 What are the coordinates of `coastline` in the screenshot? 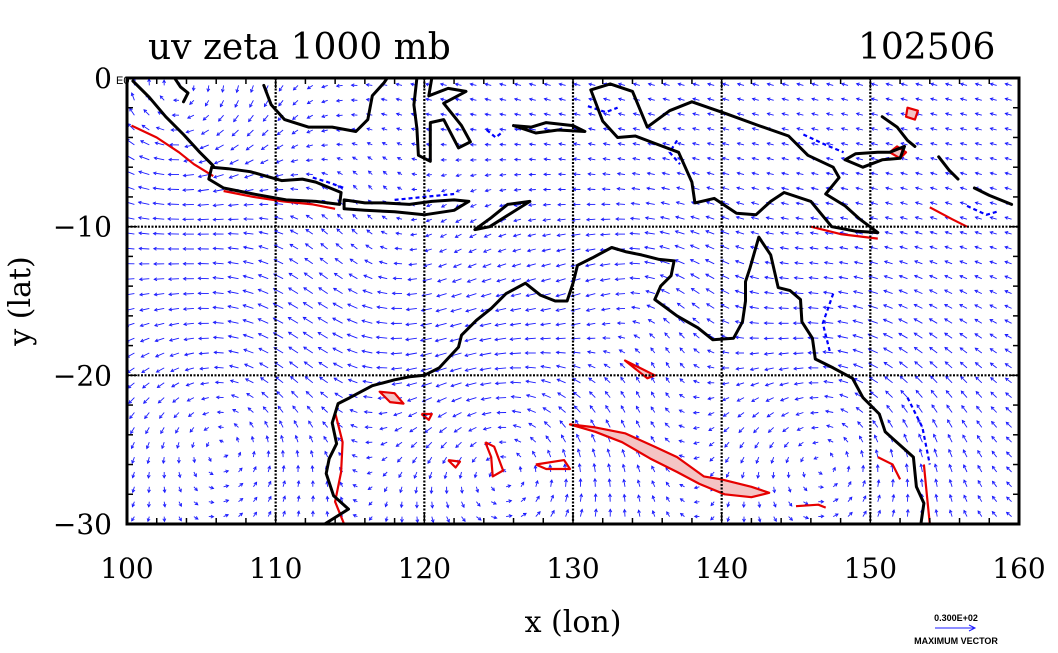 It's located at (181, 91).